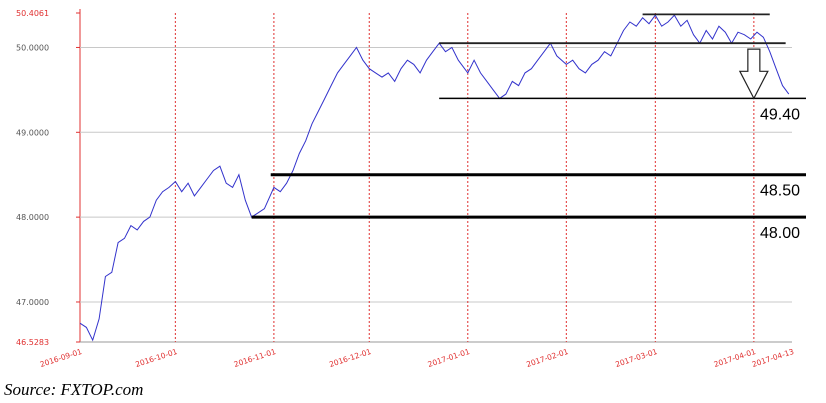 This screenshot has width=826, height=403. Describe the element at coordinates (32, 302) in the screenshot. I see `y-tick-label: 47.0000` at that location.